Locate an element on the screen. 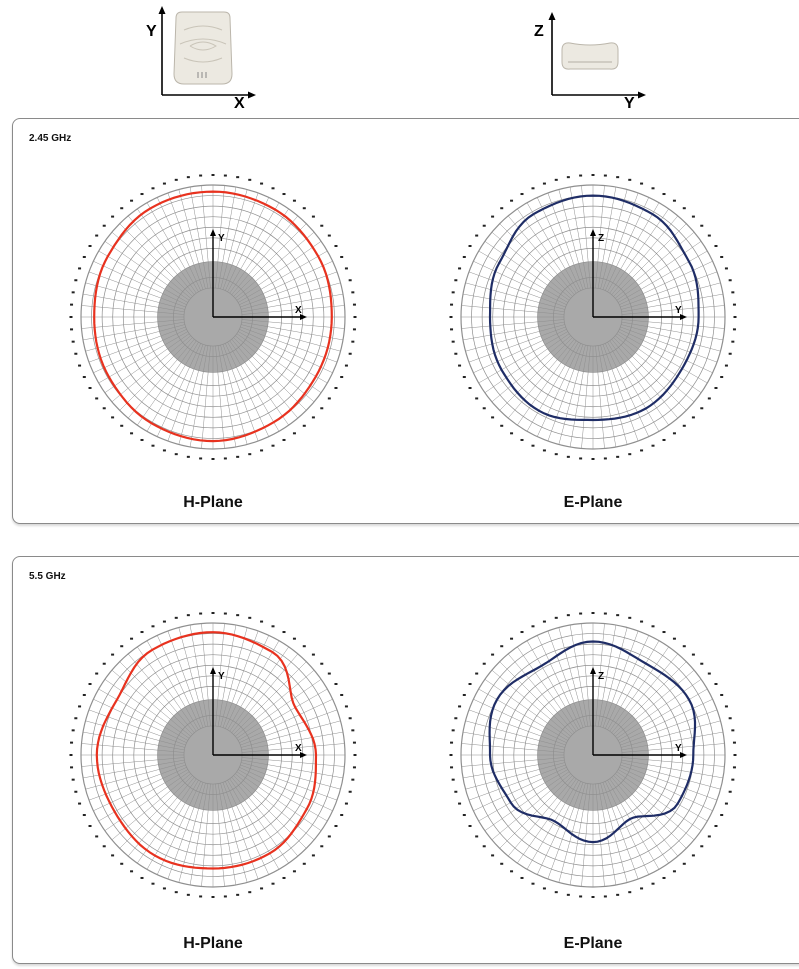  axis-diagram-side: Z Y is located at coordinates (590, 61).